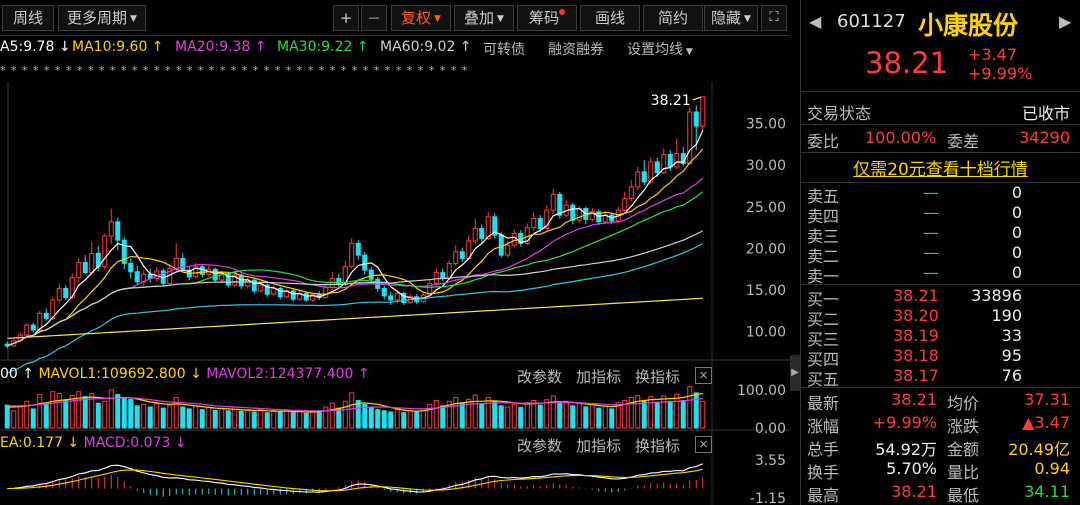 Image resolution: width=1080 pixels, height=505 pixels. Describe the element at coordinates (374, 18) in the screenshot. I see `zoom-out-button: —` at that location.